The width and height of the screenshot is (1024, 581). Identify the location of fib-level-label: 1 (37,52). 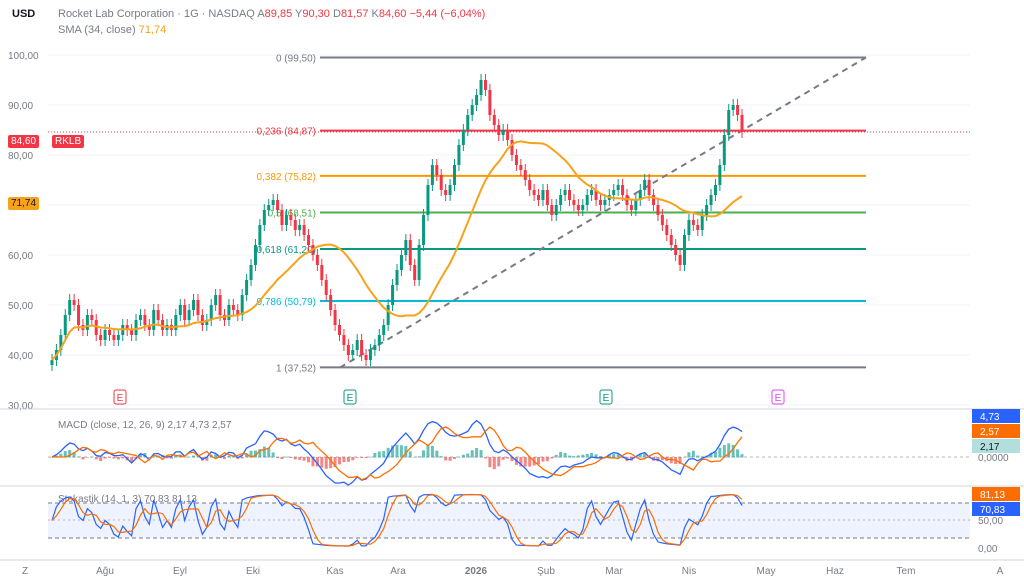
(296, 368).